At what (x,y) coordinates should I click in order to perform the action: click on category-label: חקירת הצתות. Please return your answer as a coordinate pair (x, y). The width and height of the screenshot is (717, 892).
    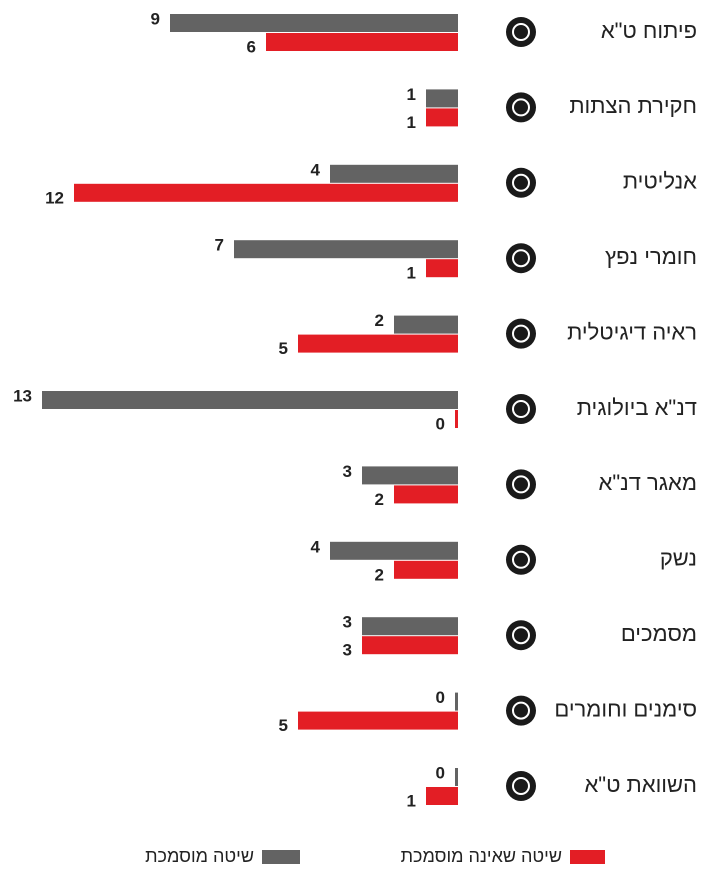
    Looking at the image, I should click on (633, 105).